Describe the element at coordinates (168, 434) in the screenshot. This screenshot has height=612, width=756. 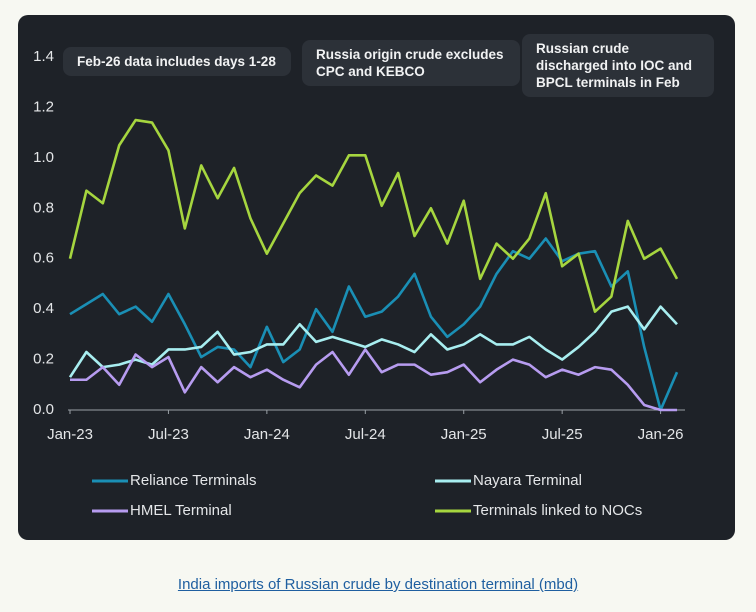
I see `x-tick-label: Jul-23` at that location.